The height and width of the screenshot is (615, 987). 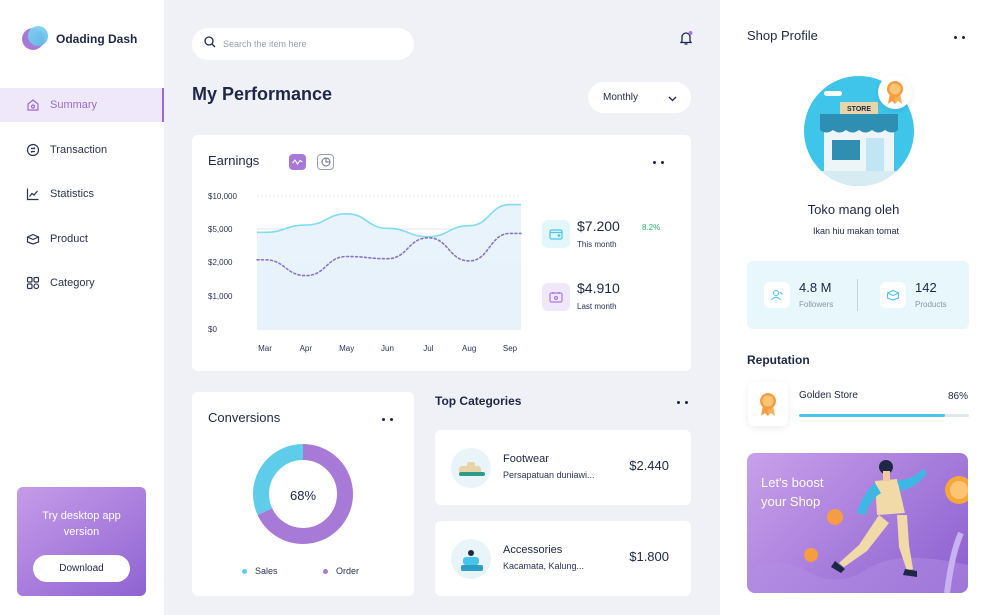 What do you see at coordinates (33, 194) in the screenshot?
I see `statistics-icon` at bounding box center [33, 194].